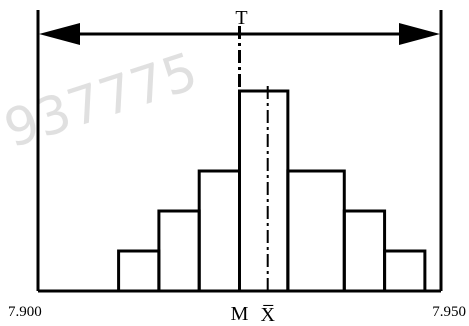 The image size is (469, 326). What do you see at coordinates (449, 312) in the screenshot?
I see `tick-label-upper: 7.950` at bounding box center [449, 312].